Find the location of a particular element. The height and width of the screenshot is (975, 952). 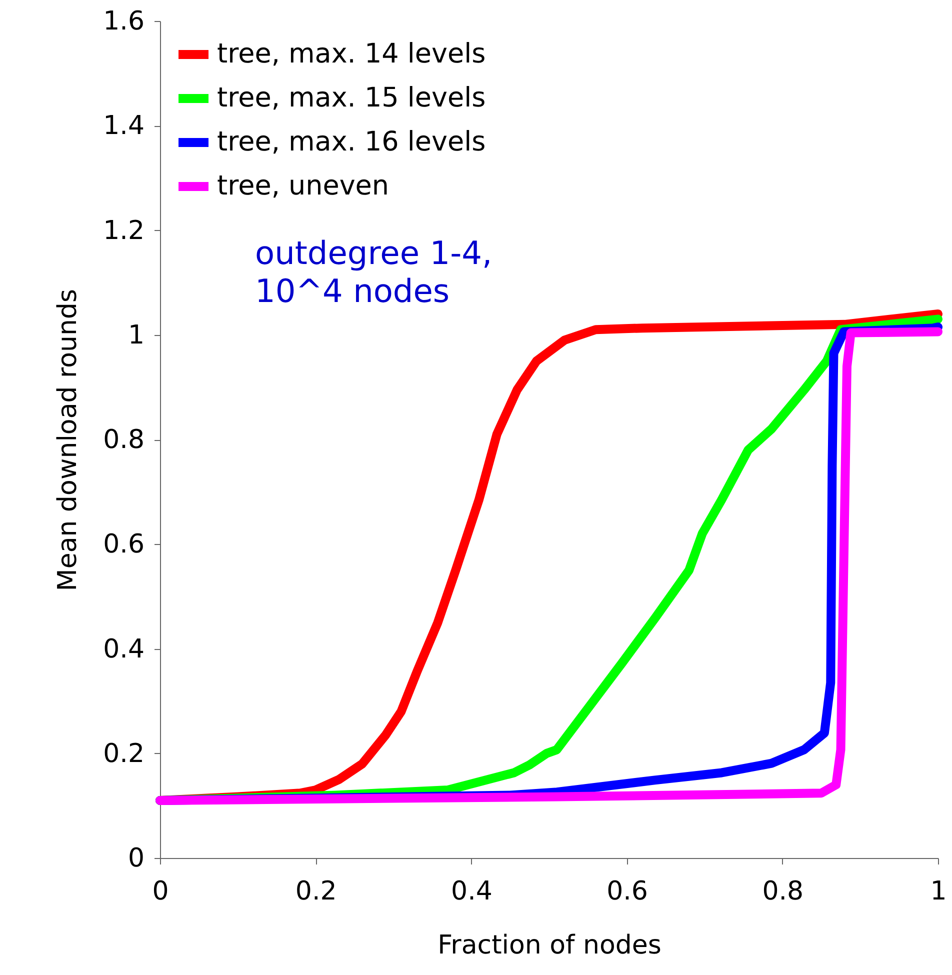

y-tick-label: 0 is located at coordinates (136, 859).